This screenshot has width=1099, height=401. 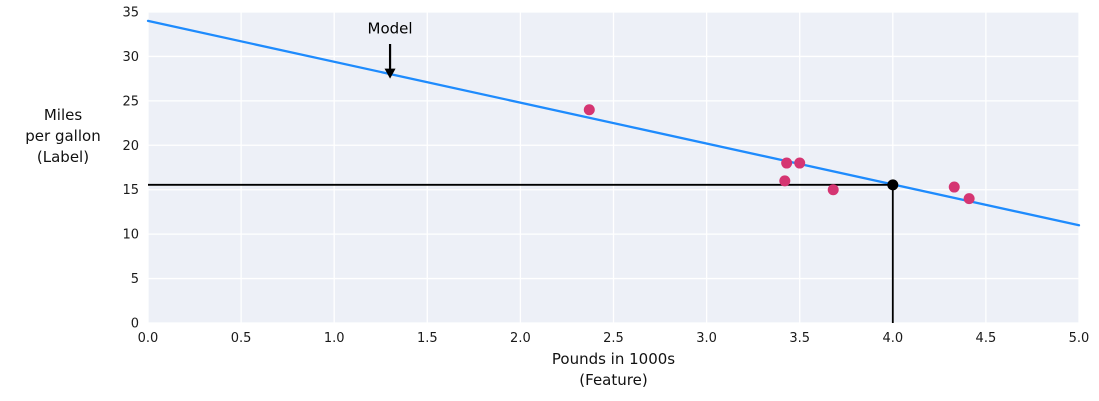 I want to click on x-tick-label: 5.0, so click(x=1079, y=338).